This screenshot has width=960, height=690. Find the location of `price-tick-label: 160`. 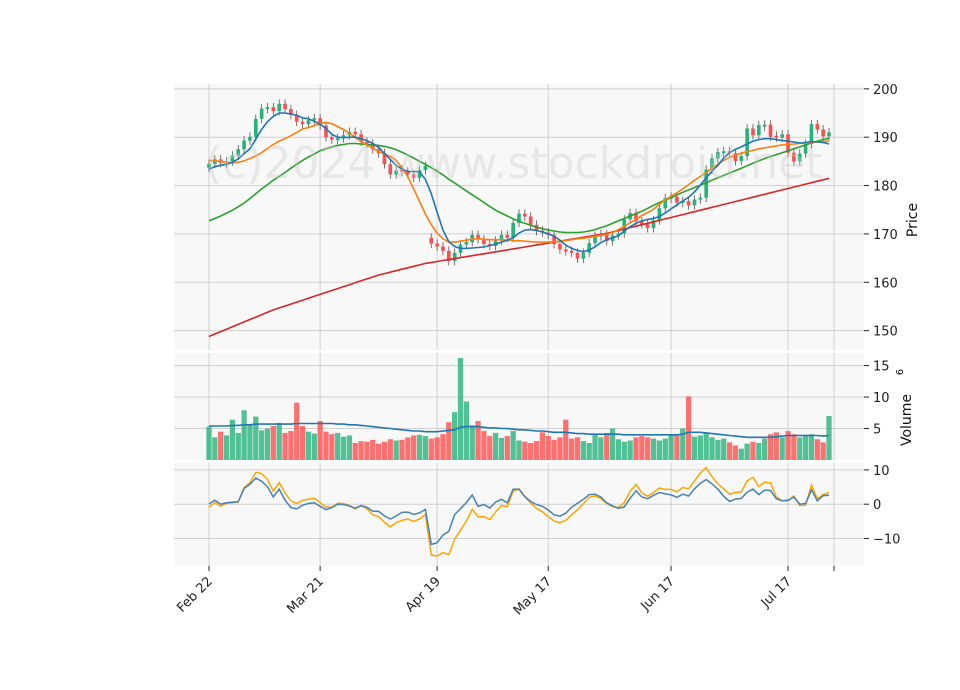

price-tick-label: 160 is located at coordinates (885, 283).